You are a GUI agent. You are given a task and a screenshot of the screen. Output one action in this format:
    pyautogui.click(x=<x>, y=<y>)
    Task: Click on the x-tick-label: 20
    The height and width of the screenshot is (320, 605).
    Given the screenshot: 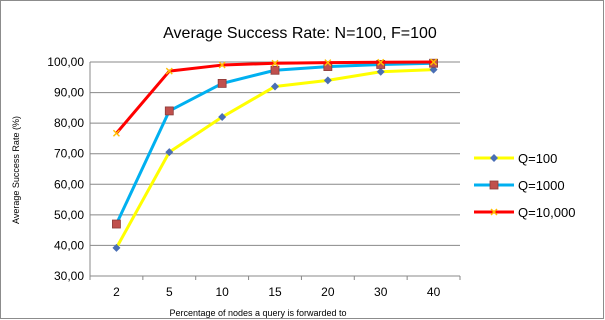 What is the action you would take?
    pyautogui.click(x=328, y=292)
    